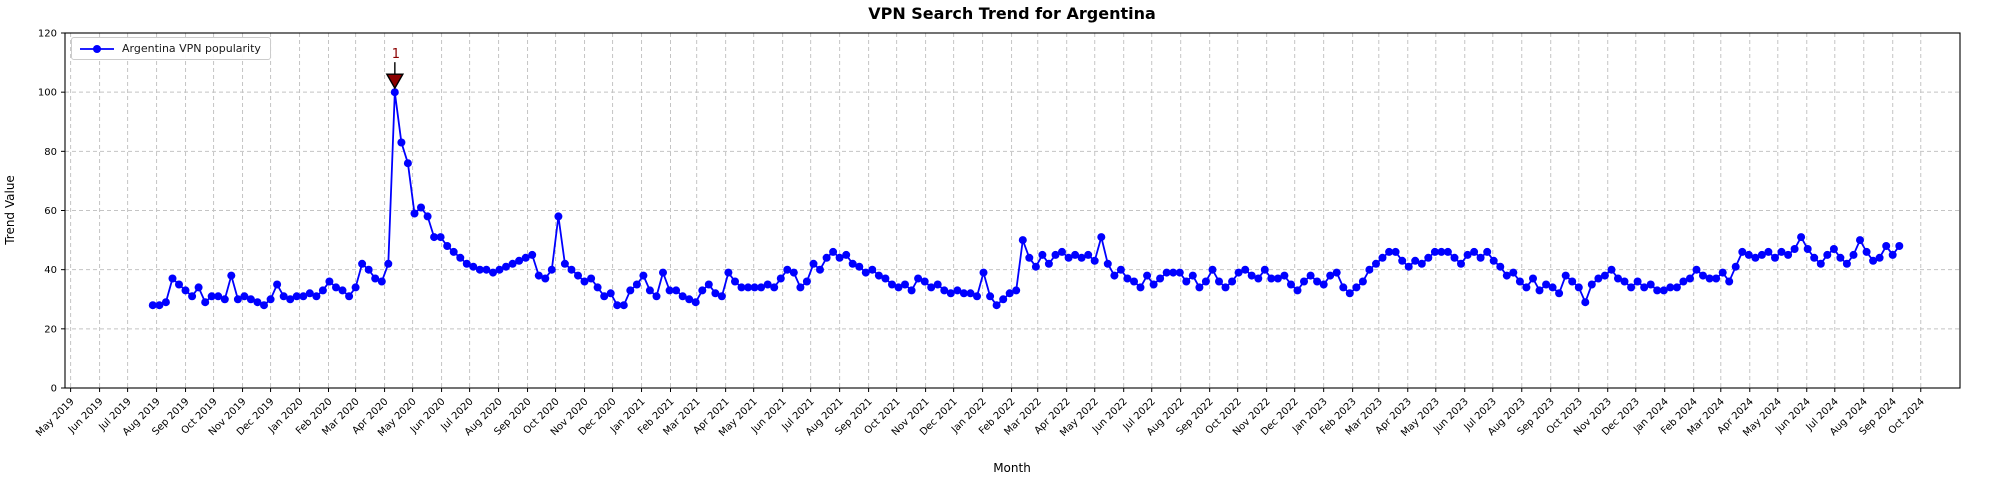  What do you see at coordinates (50, 211) in the screenshot?
I see `svg-text: 60` at bounding box center [50, 211].